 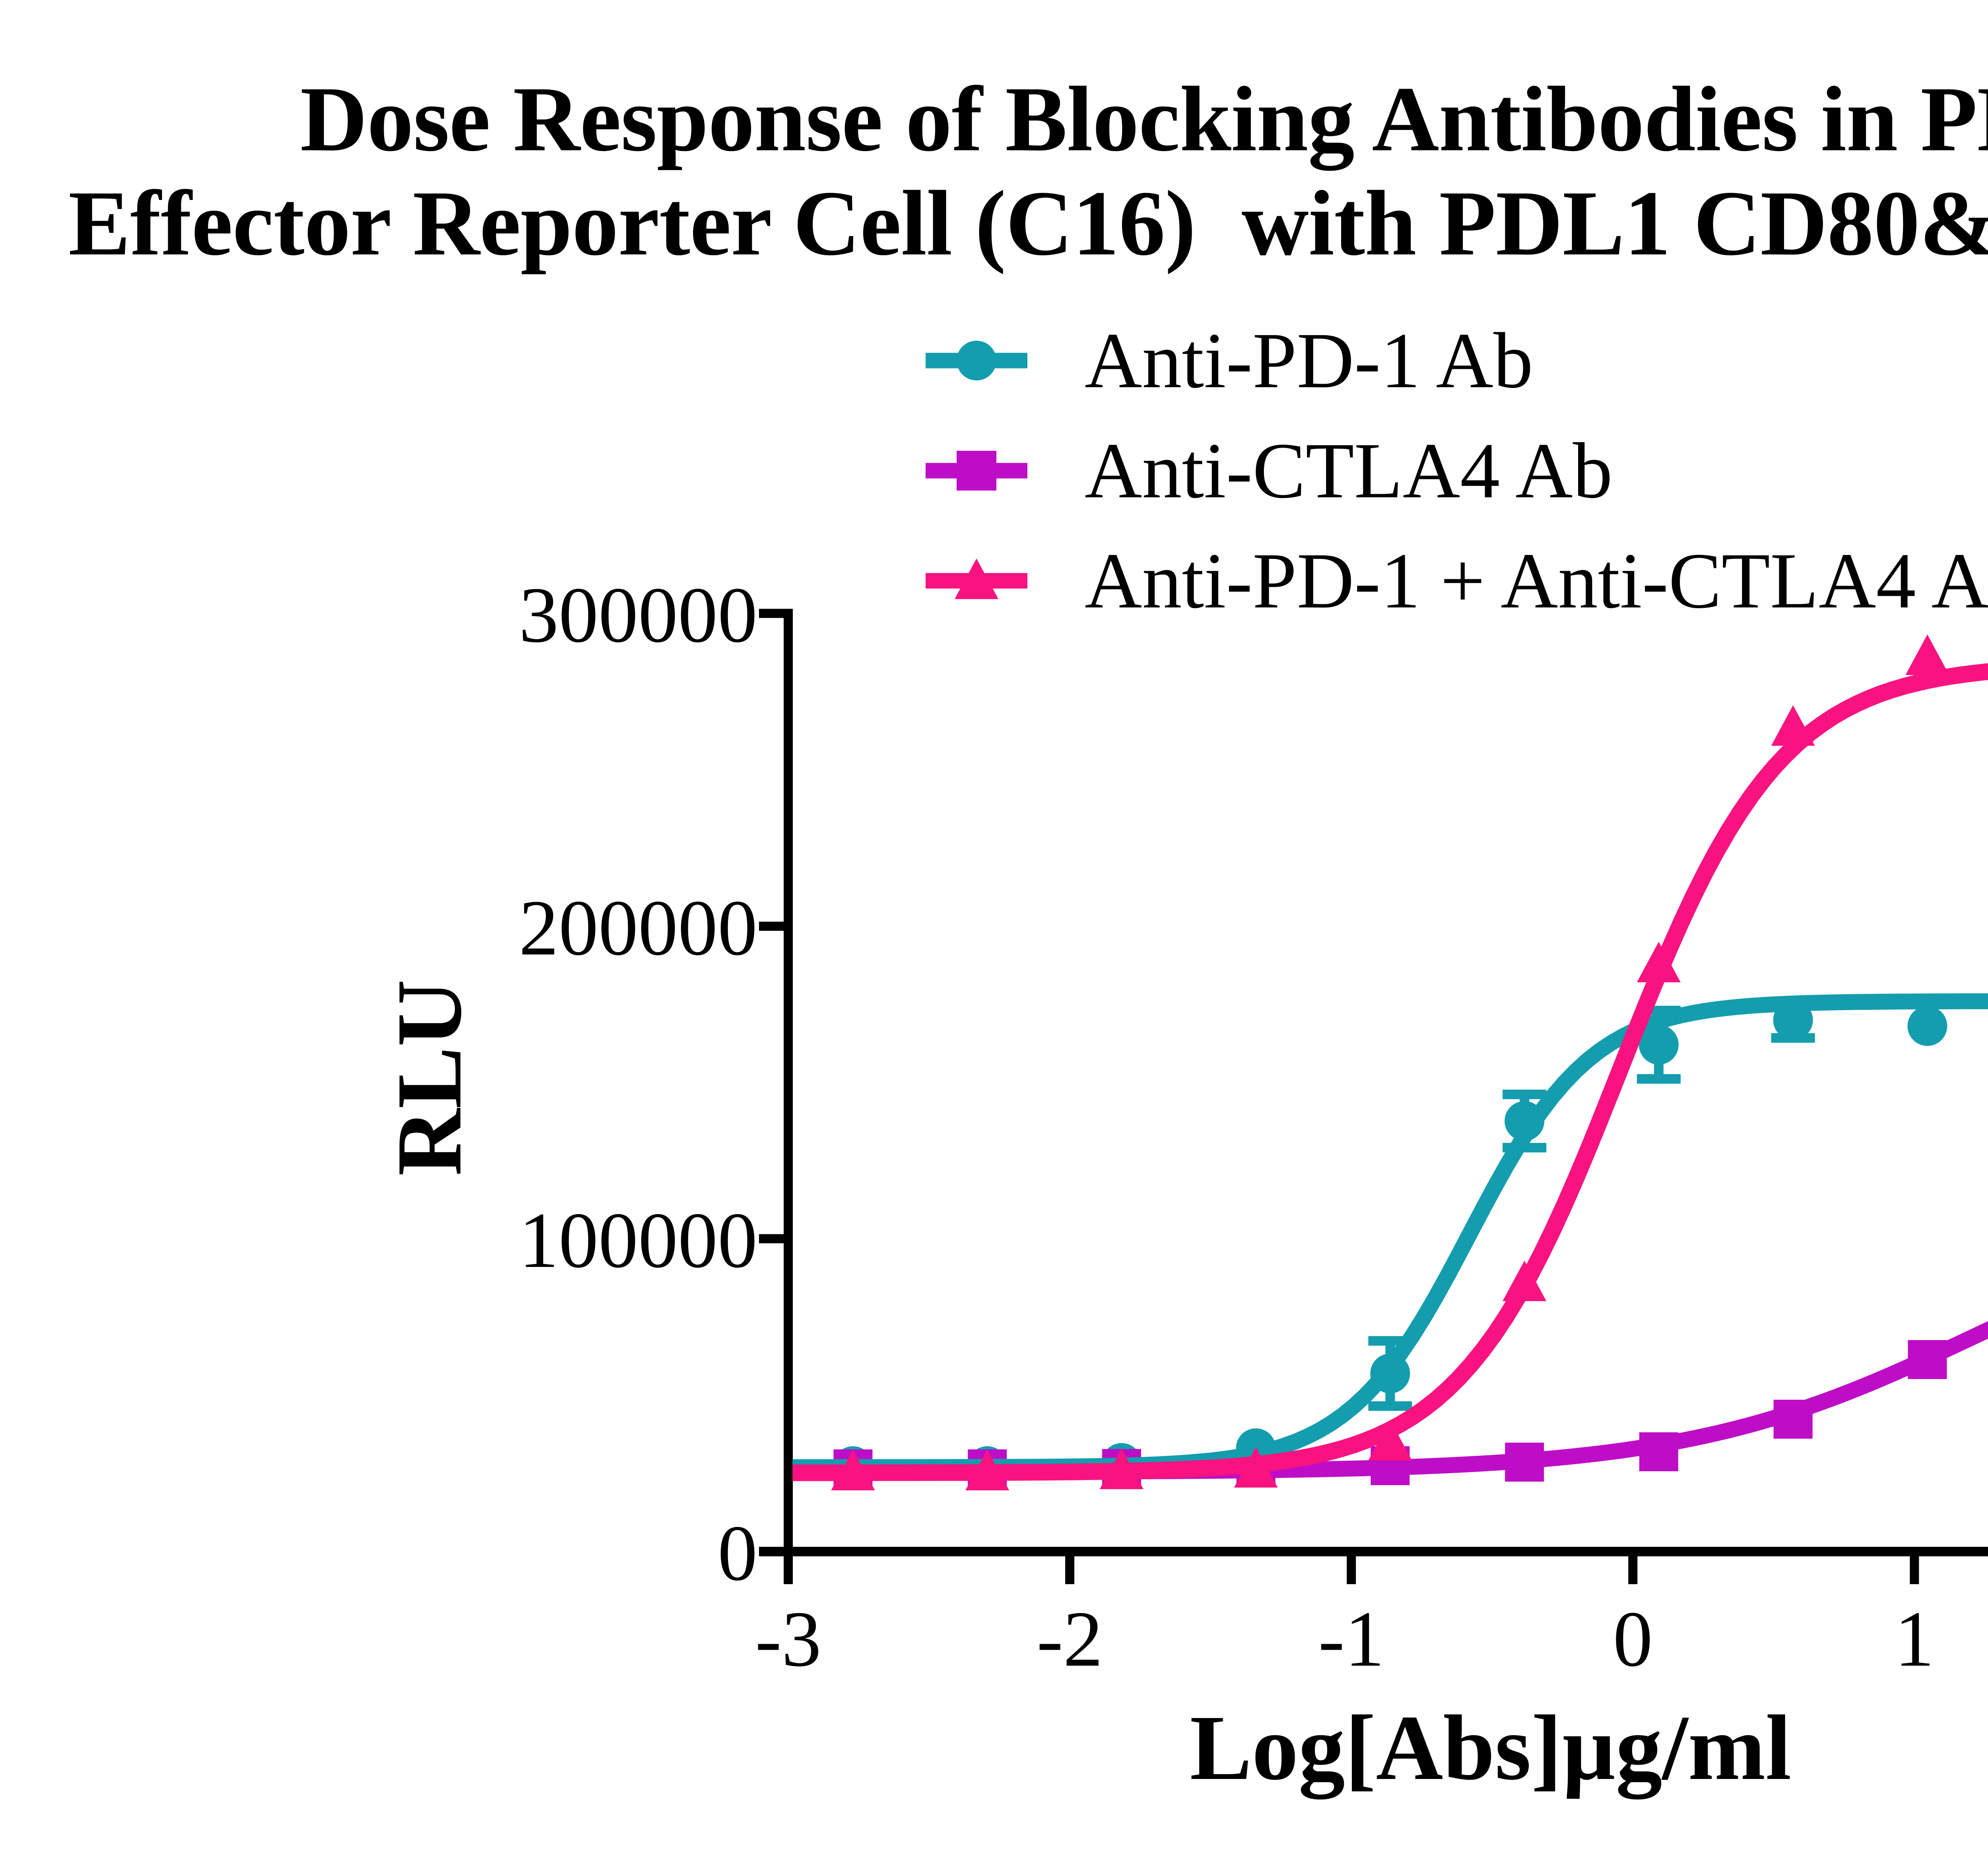 I want to click on svg-text: Anti-CTLA4 Ab, so click(x=1349, y=471).